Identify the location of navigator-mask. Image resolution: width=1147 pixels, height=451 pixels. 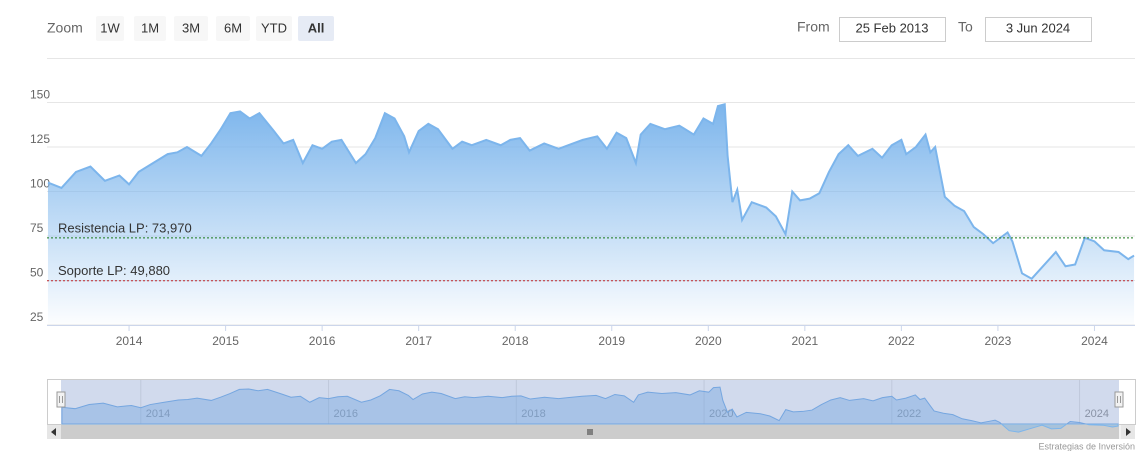
(590, 402).